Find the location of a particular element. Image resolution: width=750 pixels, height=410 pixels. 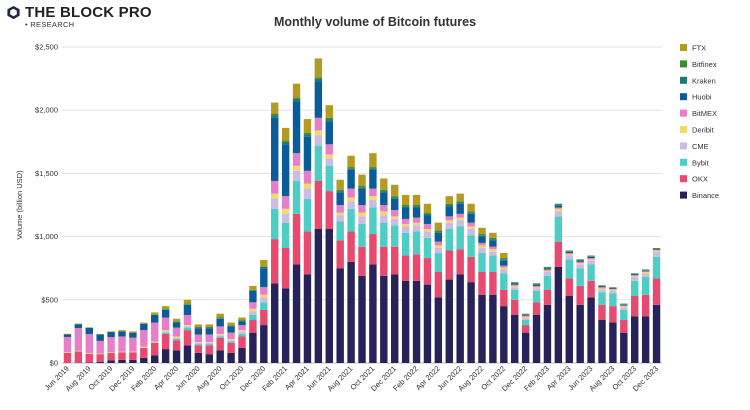

legend-item: BitMEX is located at coordinates (698, 113).